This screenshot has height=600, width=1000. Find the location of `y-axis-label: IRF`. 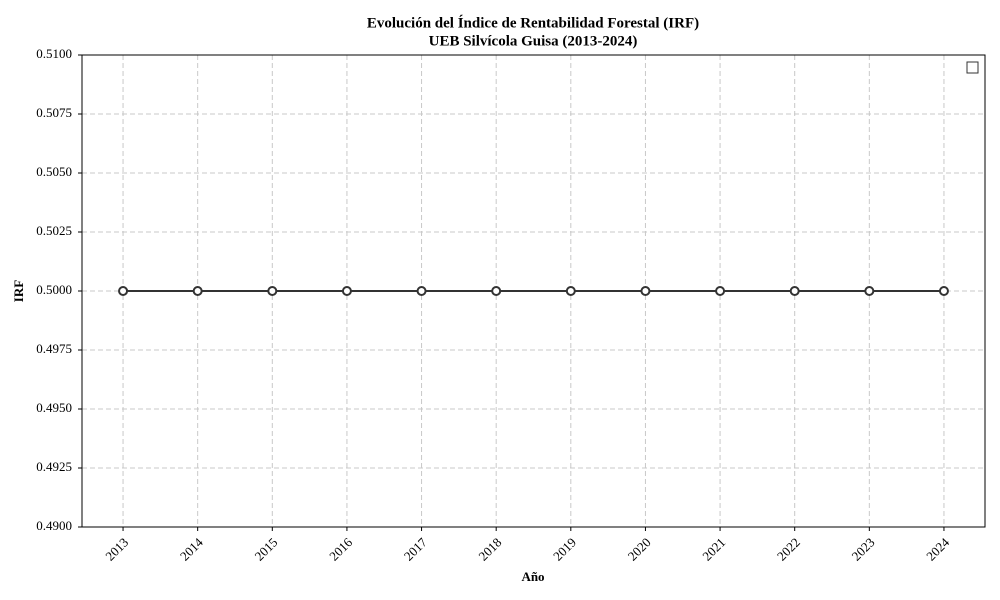

y-axis-label: IRF is located at coordinates (18, 291).